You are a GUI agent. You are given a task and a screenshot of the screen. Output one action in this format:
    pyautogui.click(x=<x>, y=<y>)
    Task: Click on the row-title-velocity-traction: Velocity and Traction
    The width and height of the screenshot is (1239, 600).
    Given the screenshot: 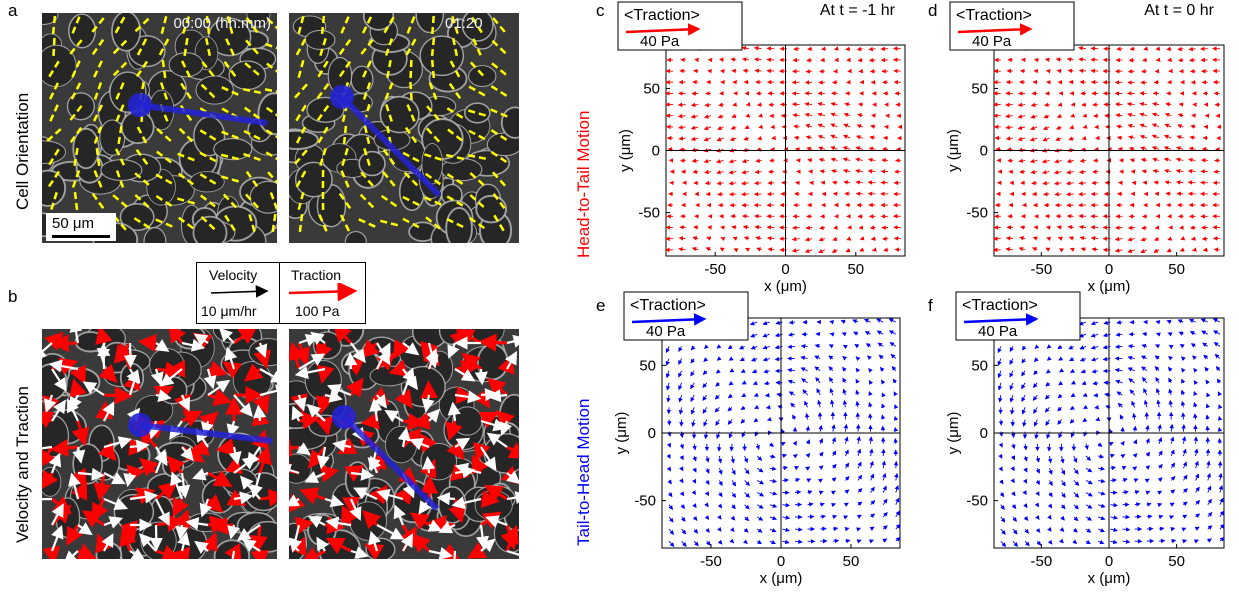 What is the action you would take?
    pyautogui.click(x=23, y=464)
    